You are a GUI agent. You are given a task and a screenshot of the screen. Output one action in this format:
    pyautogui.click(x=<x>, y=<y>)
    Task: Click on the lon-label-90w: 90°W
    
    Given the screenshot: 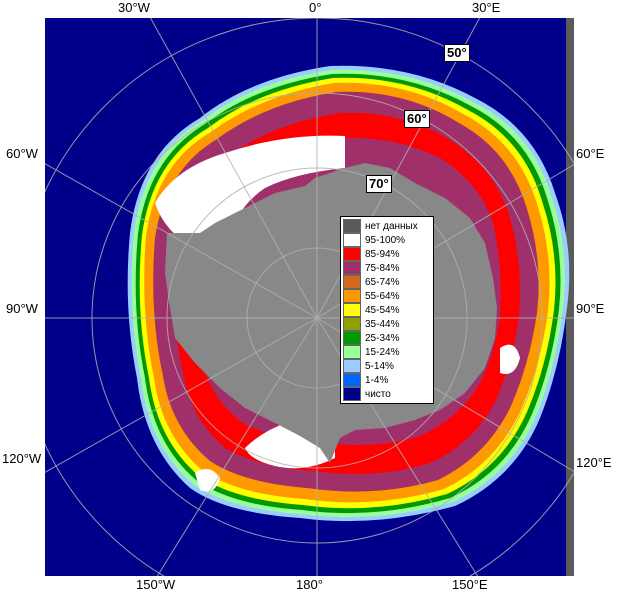 What is the action you would take?
    pyautogui.click(x=22, y=308)
    